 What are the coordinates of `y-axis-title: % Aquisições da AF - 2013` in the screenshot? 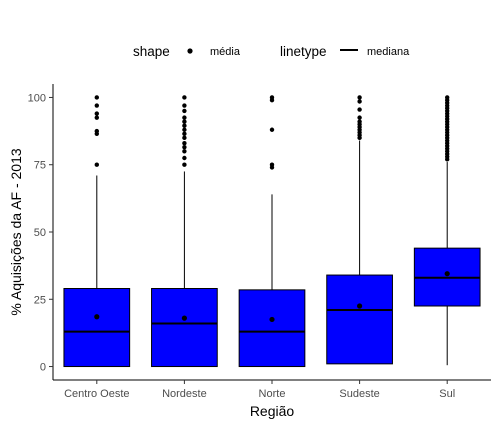 It's located at (16, 232).